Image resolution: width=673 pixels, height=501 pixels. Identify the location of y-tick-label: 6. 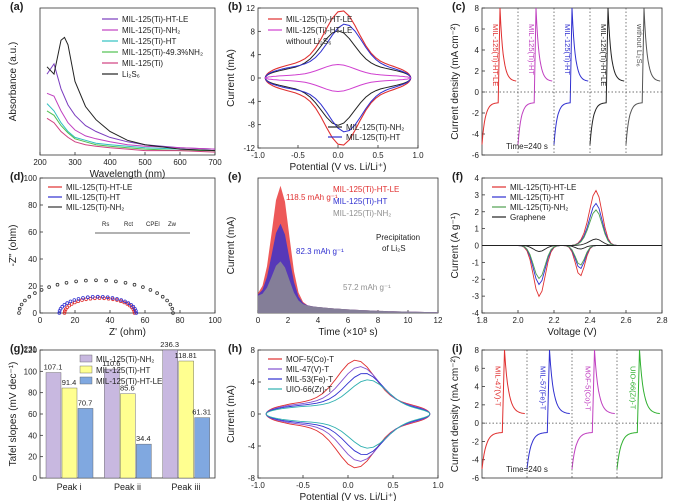
(477, 368).